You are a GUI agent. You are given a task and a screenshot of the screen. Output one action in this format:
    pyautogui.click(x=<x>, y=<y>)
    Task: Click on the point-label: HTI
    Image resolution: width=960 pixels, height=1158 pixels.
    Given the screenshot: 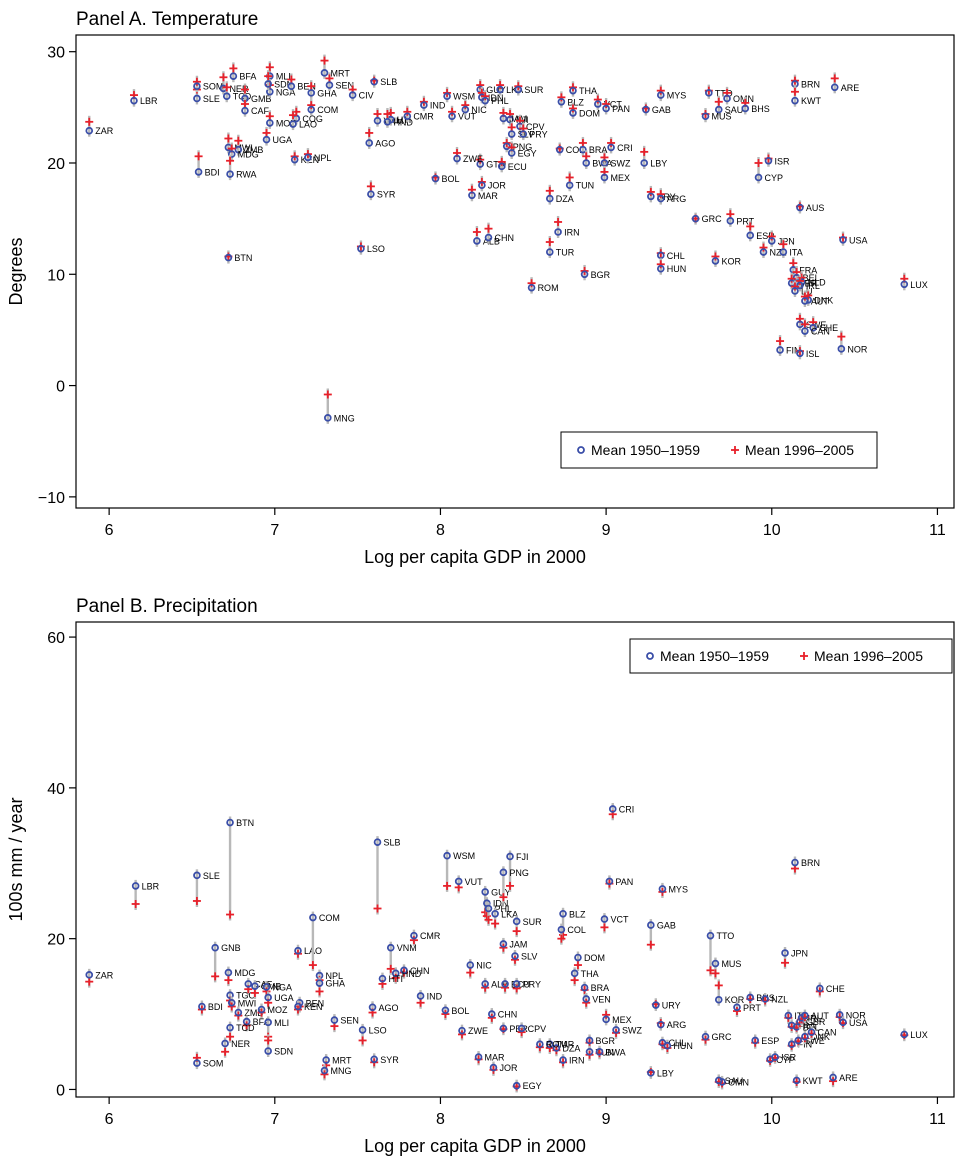 What is the action you would take?
    pyautogui.click(x=404, y=120)
    